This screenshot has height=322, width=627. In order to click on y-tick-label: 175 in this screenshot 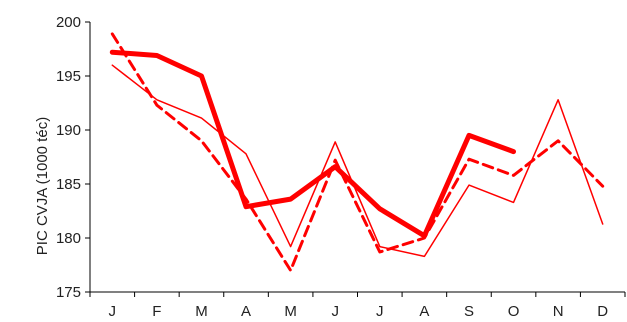, I will do `click(68, 292)`.